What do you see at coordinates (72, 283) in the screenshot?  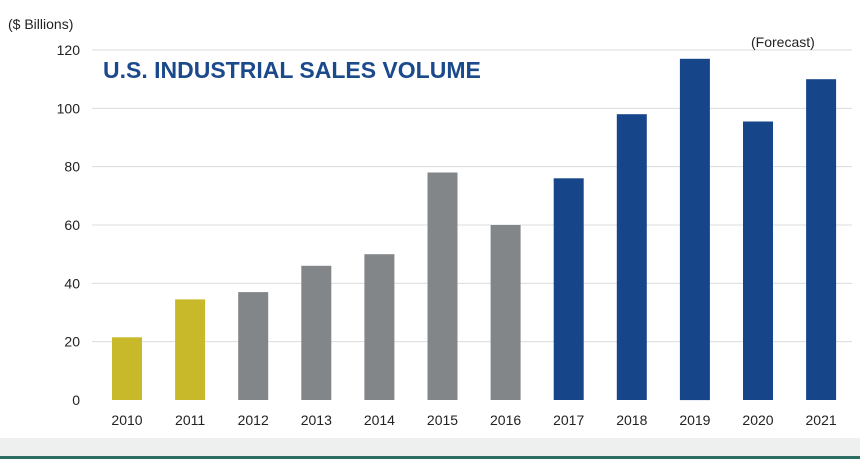 I see `y-tick-label: 40` at bounding box center [72, 283].